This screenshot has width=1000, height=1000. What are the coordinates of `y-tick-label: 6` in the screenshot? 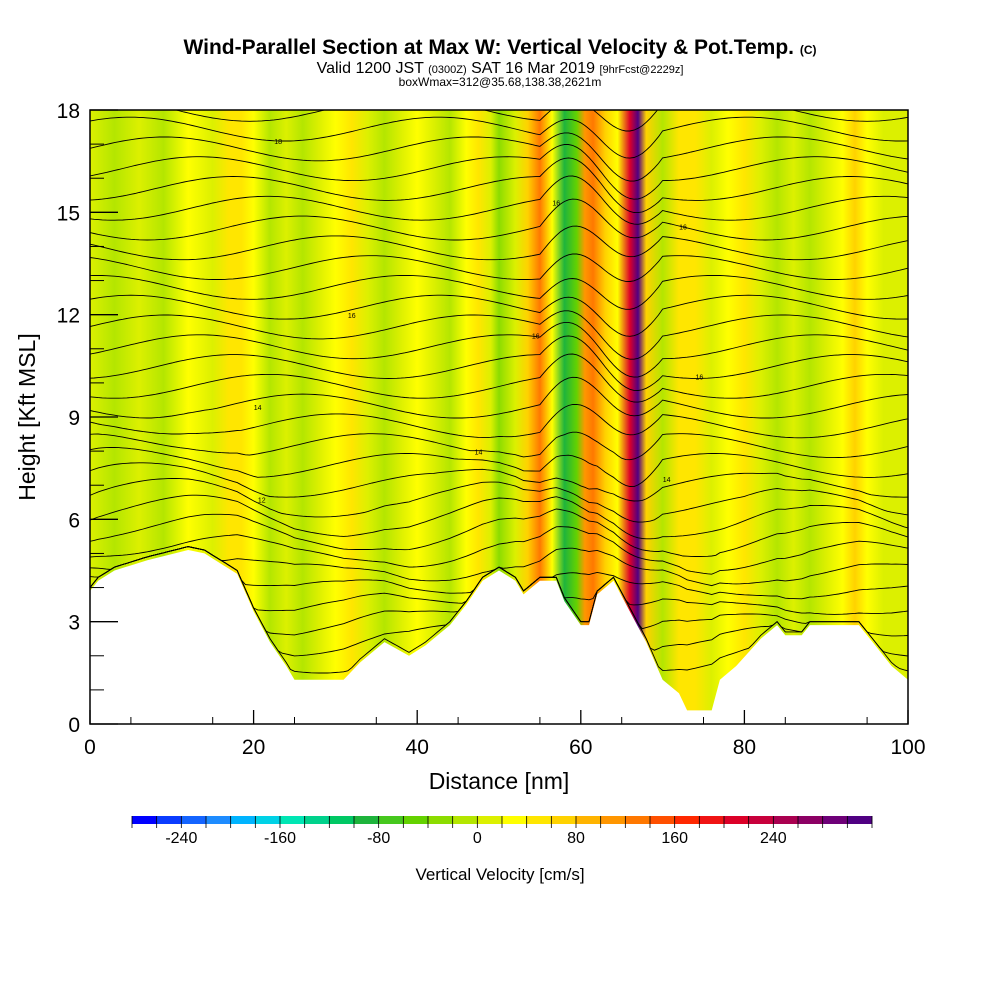 It's located at (74, 520).